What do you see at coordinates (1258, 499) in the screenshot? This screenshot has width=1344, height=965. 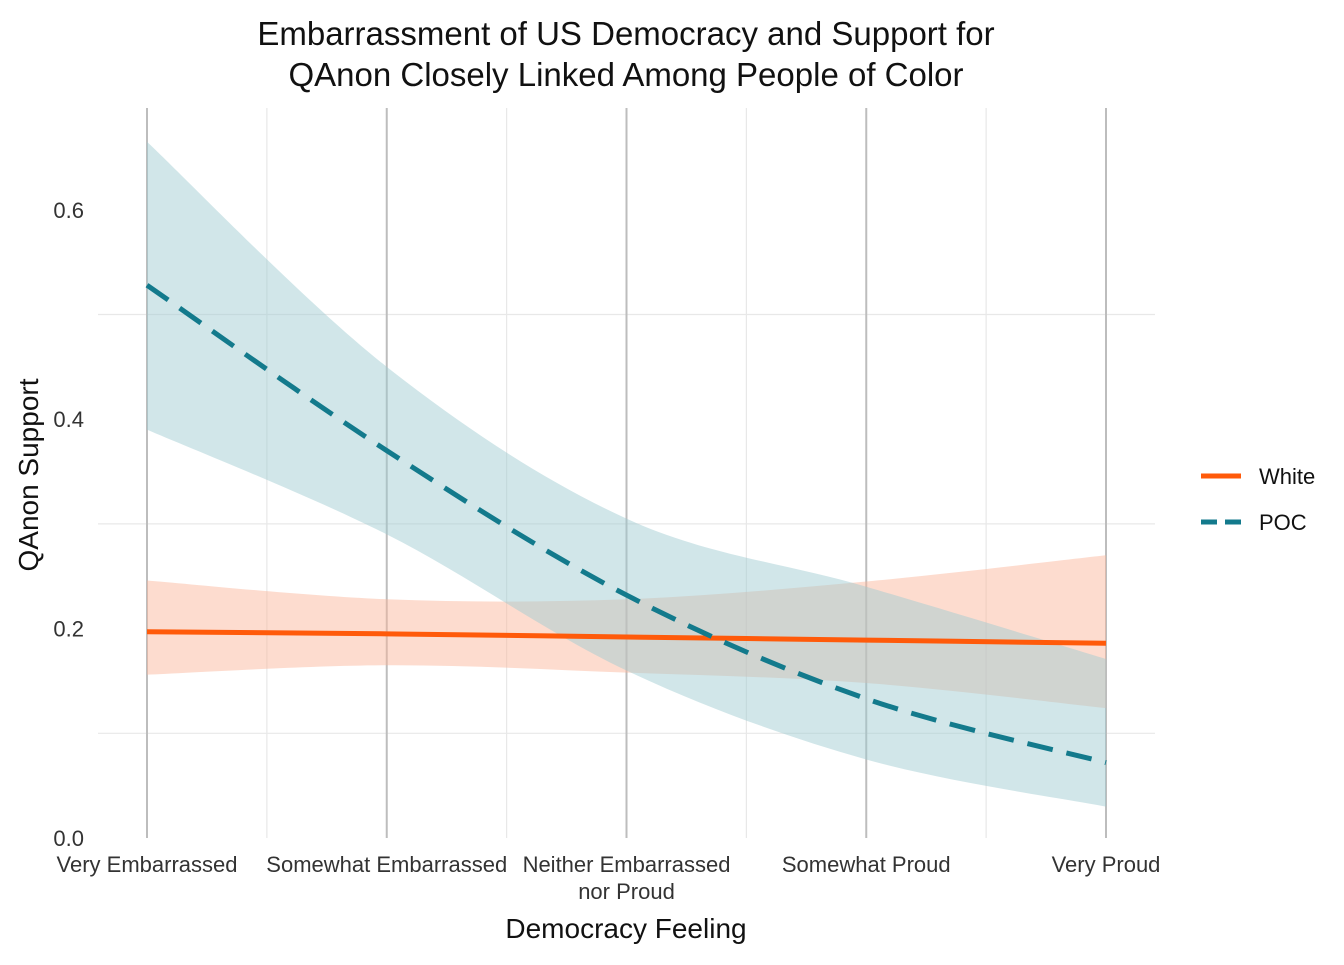 I see `legend: White POC` at bounding box center [1258, 499].